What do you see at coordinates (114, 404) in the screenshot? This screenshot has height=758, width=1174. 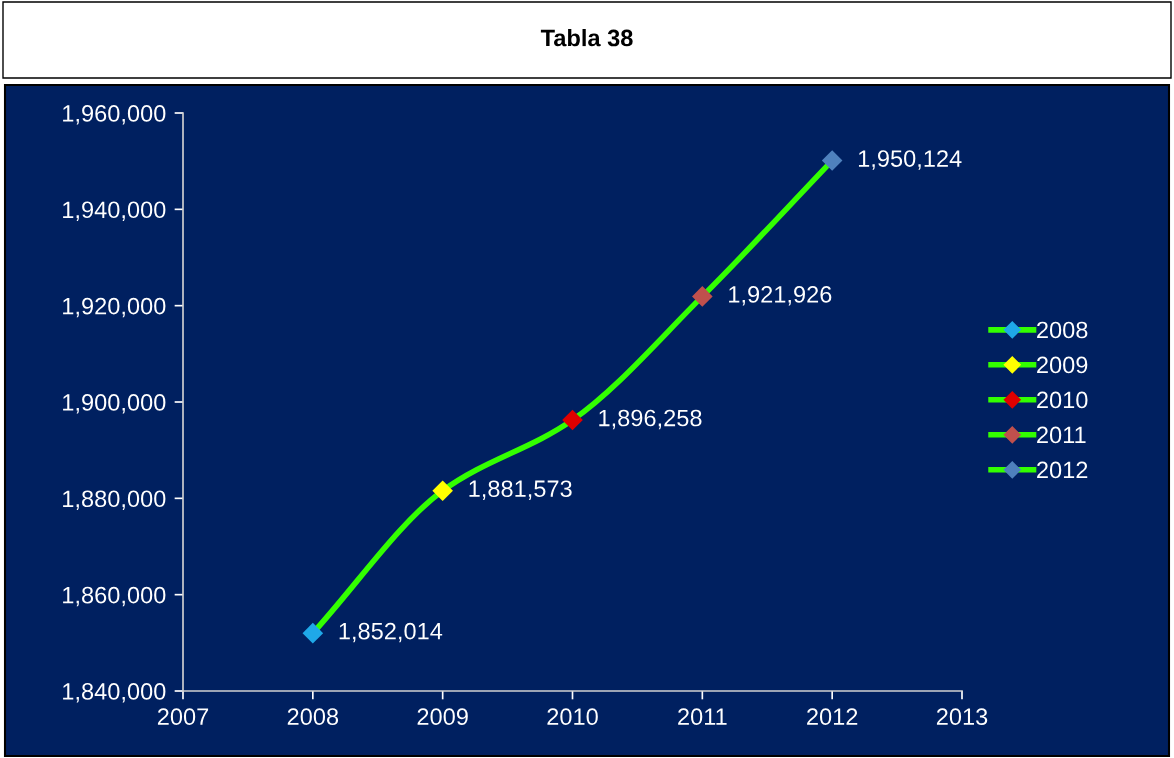 I see `y-tick-label: 1,900,000` at bounding box center [114, 404].